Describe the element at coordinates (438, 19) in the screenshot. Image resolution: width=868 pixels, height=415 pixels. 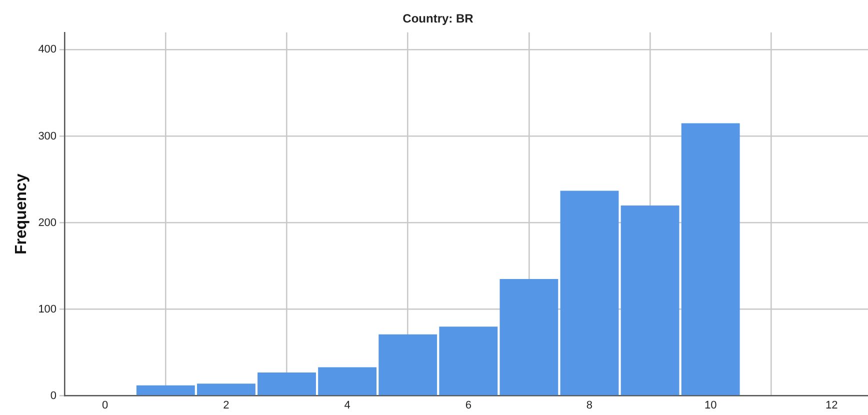
I see `chart-title: Country: BR` at that location.